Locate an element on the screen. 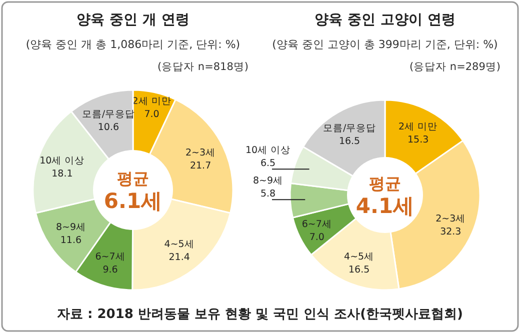 The image size is (520, 333). data-label: 10.6 is located at coordinates (109, 128).